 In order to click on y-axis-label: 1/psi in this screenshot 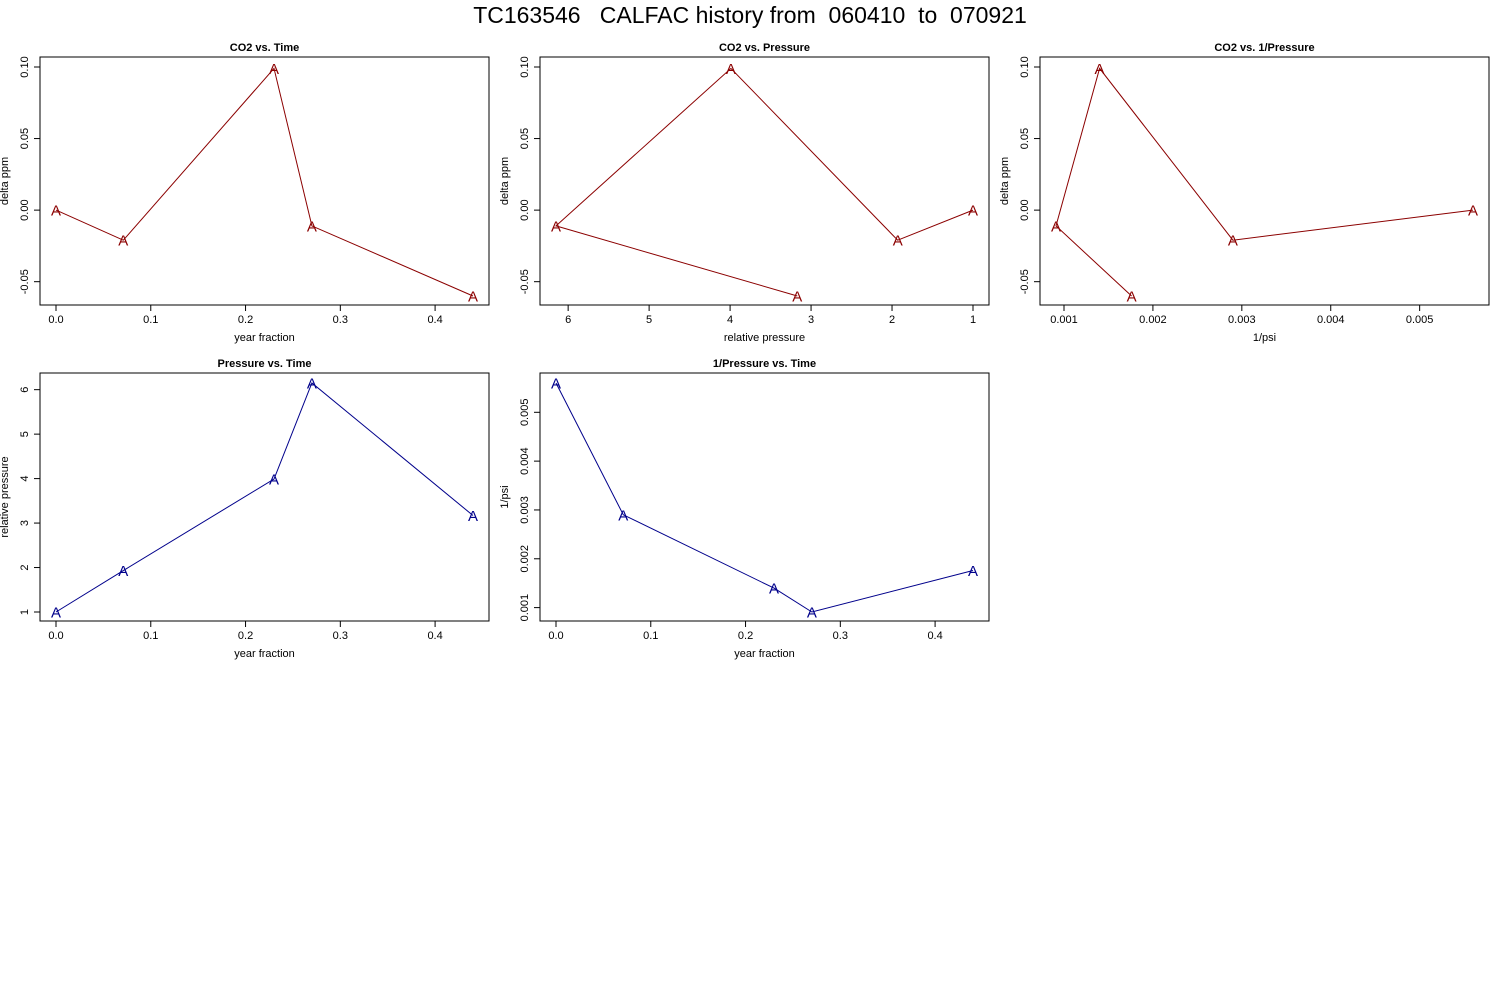, I will do `click(505, 496)`.